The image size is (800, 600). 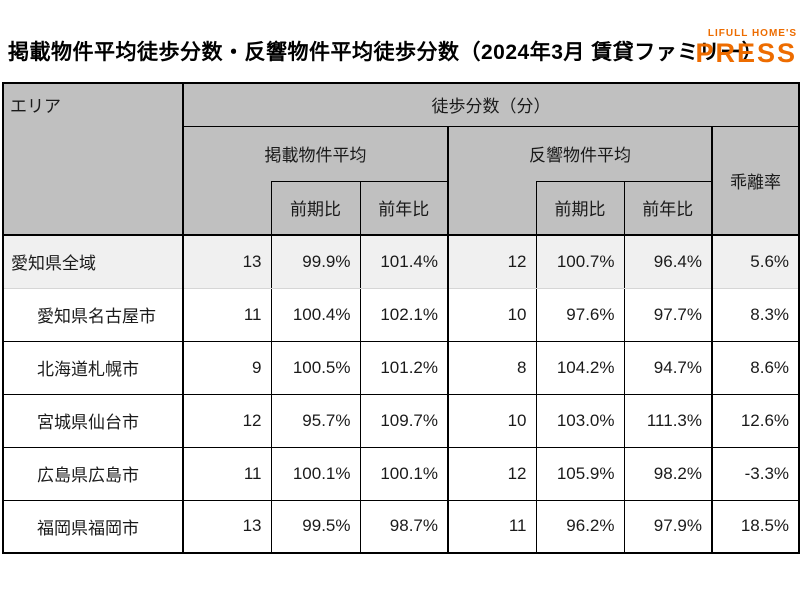 I want to click on response-prev-year-cell: 98.2%, so click(x=668, y=473).